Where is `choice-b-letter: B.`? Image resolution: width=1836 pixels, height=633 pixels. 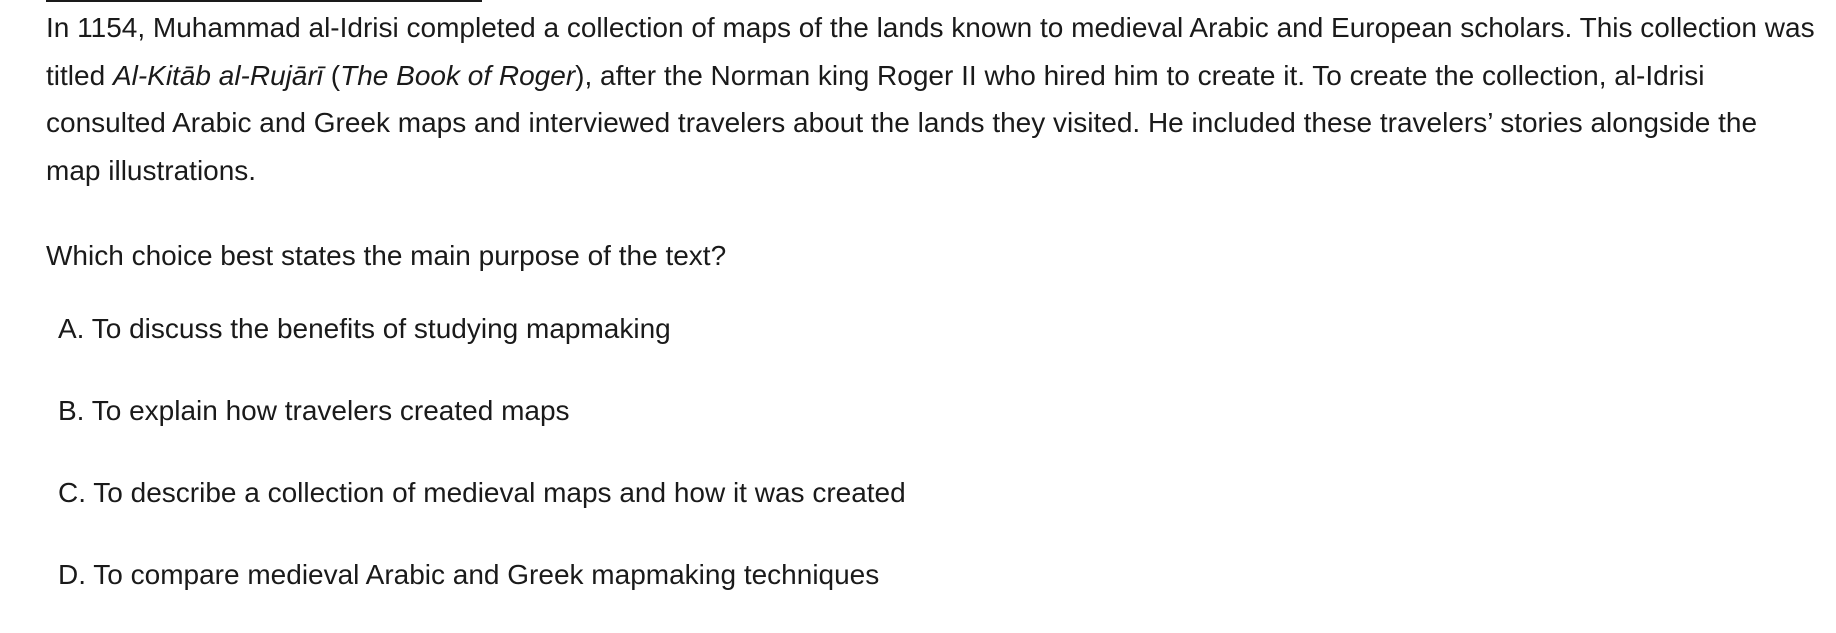 choice-b-letter: B. is located at coordinates (71, 410).